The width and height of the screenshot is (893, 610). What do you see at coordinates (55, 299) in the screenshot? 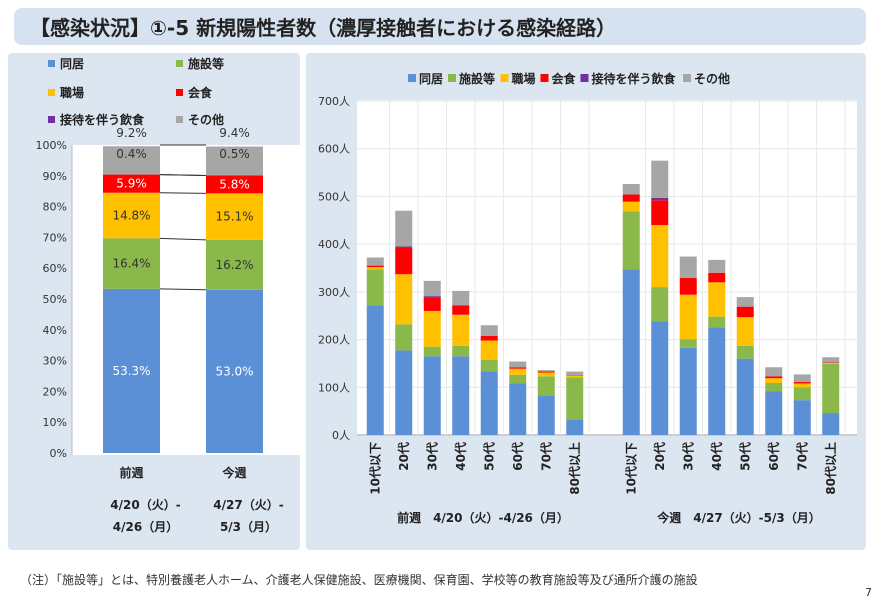
I see `y-tick-label: 50%` at bounding box center [55, 299].